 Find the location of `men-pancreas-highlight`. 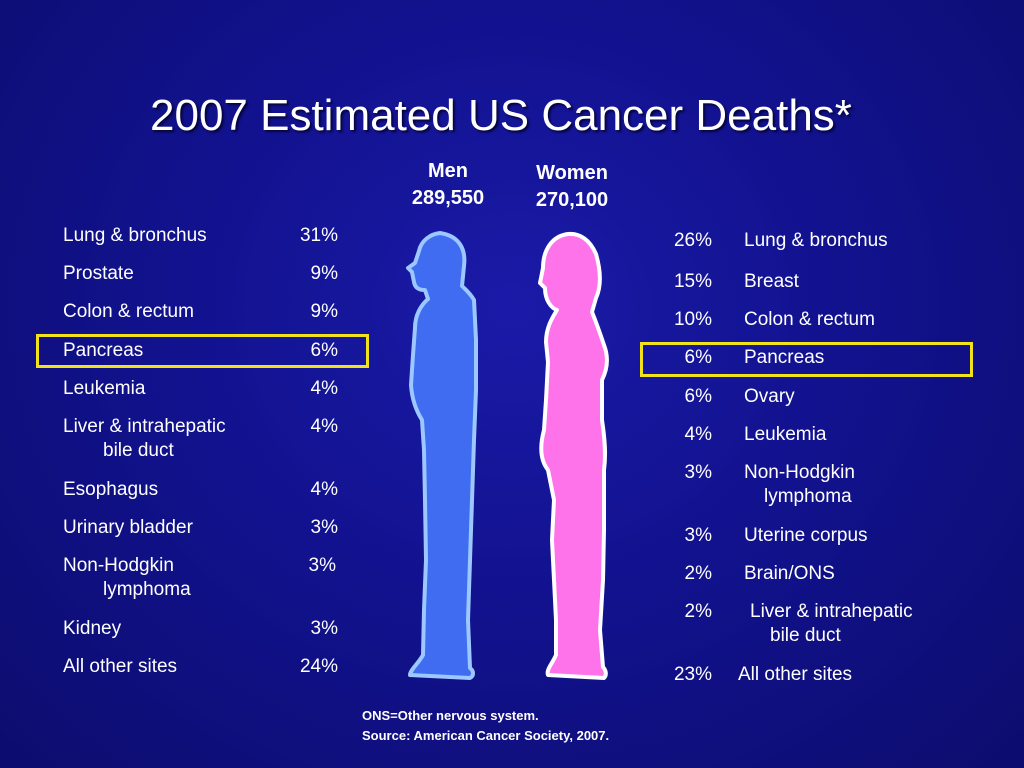

men-pancreas-highlight is located at coordinates (202, 351).